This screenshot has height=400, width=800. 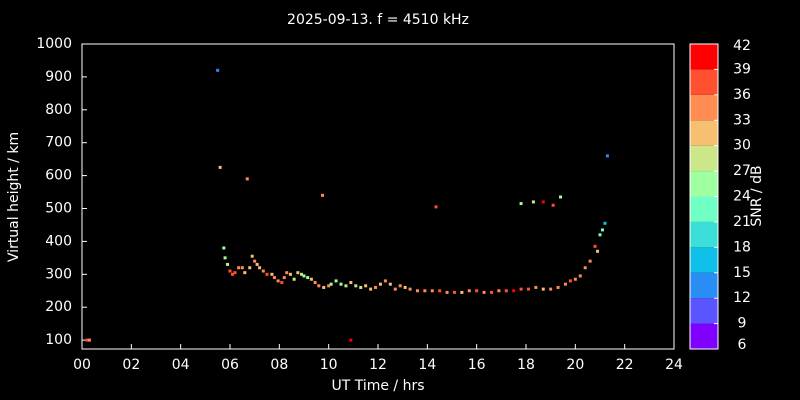 What do you see at coordinates (742, 247) in the screenshot?
I see `colorbar-tick-label: 18` at bounding box center [742, 247].